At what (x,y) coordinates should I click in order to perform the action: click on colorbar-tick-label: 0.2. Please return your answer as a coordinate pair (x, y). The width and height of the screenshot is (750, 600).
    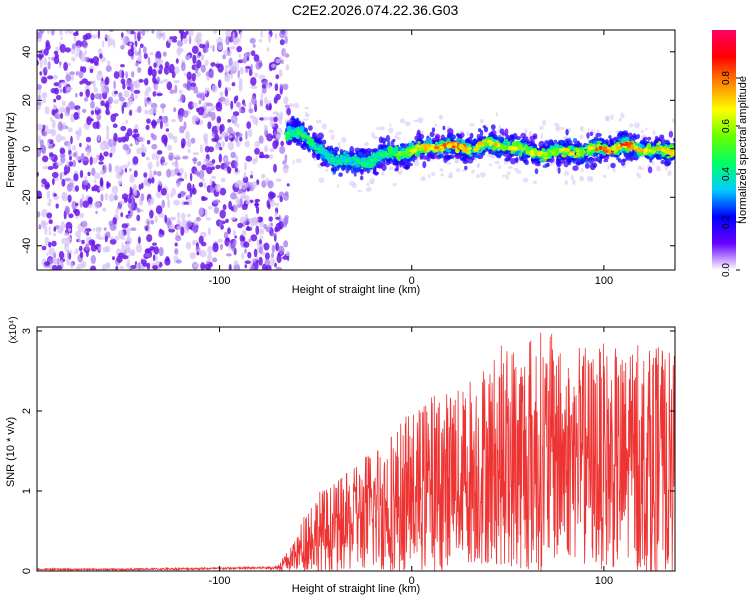
    Looking at the image, I should click on (726, 222).